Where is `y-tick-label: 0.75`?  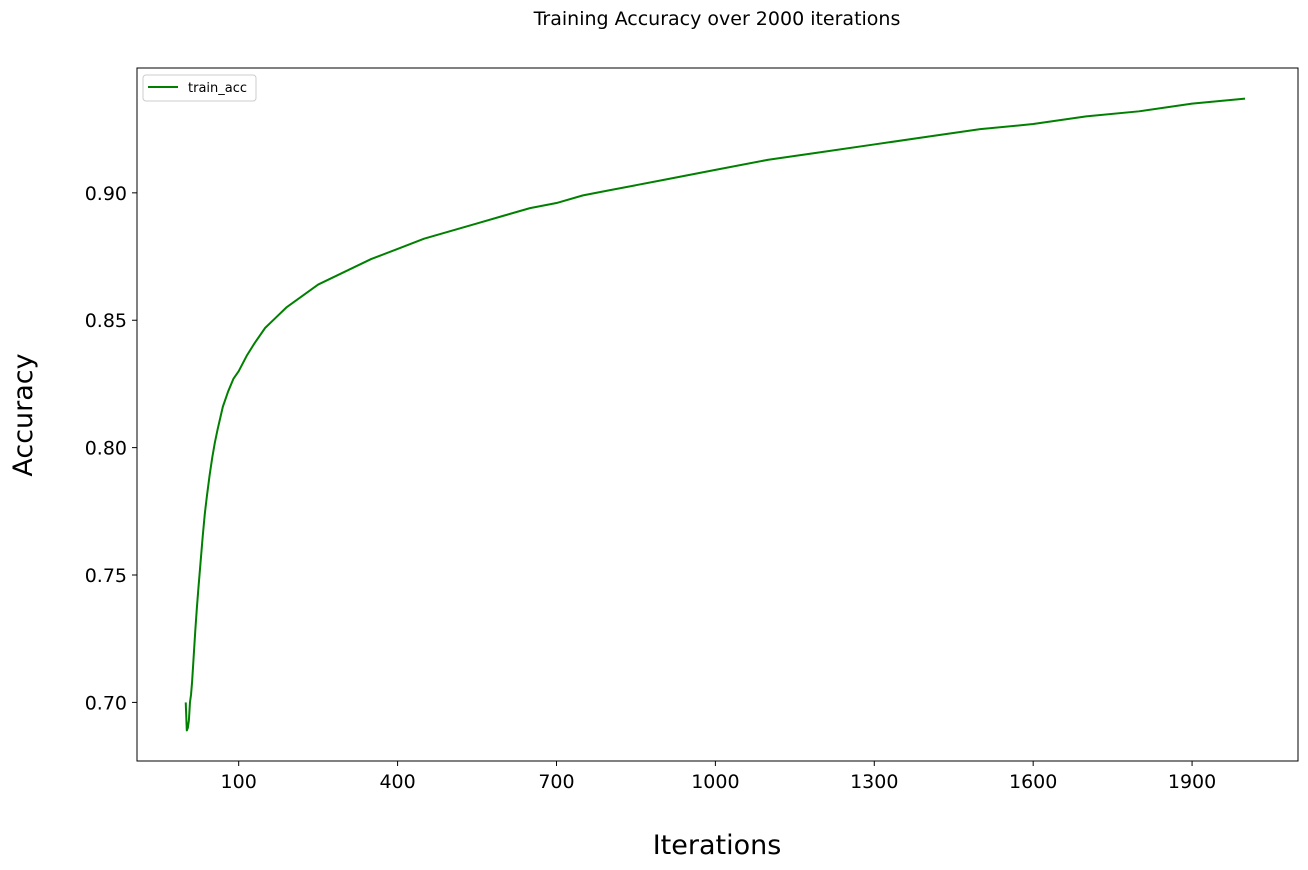 y-tick-label: 0.75 is located at coordinates (106, 576).